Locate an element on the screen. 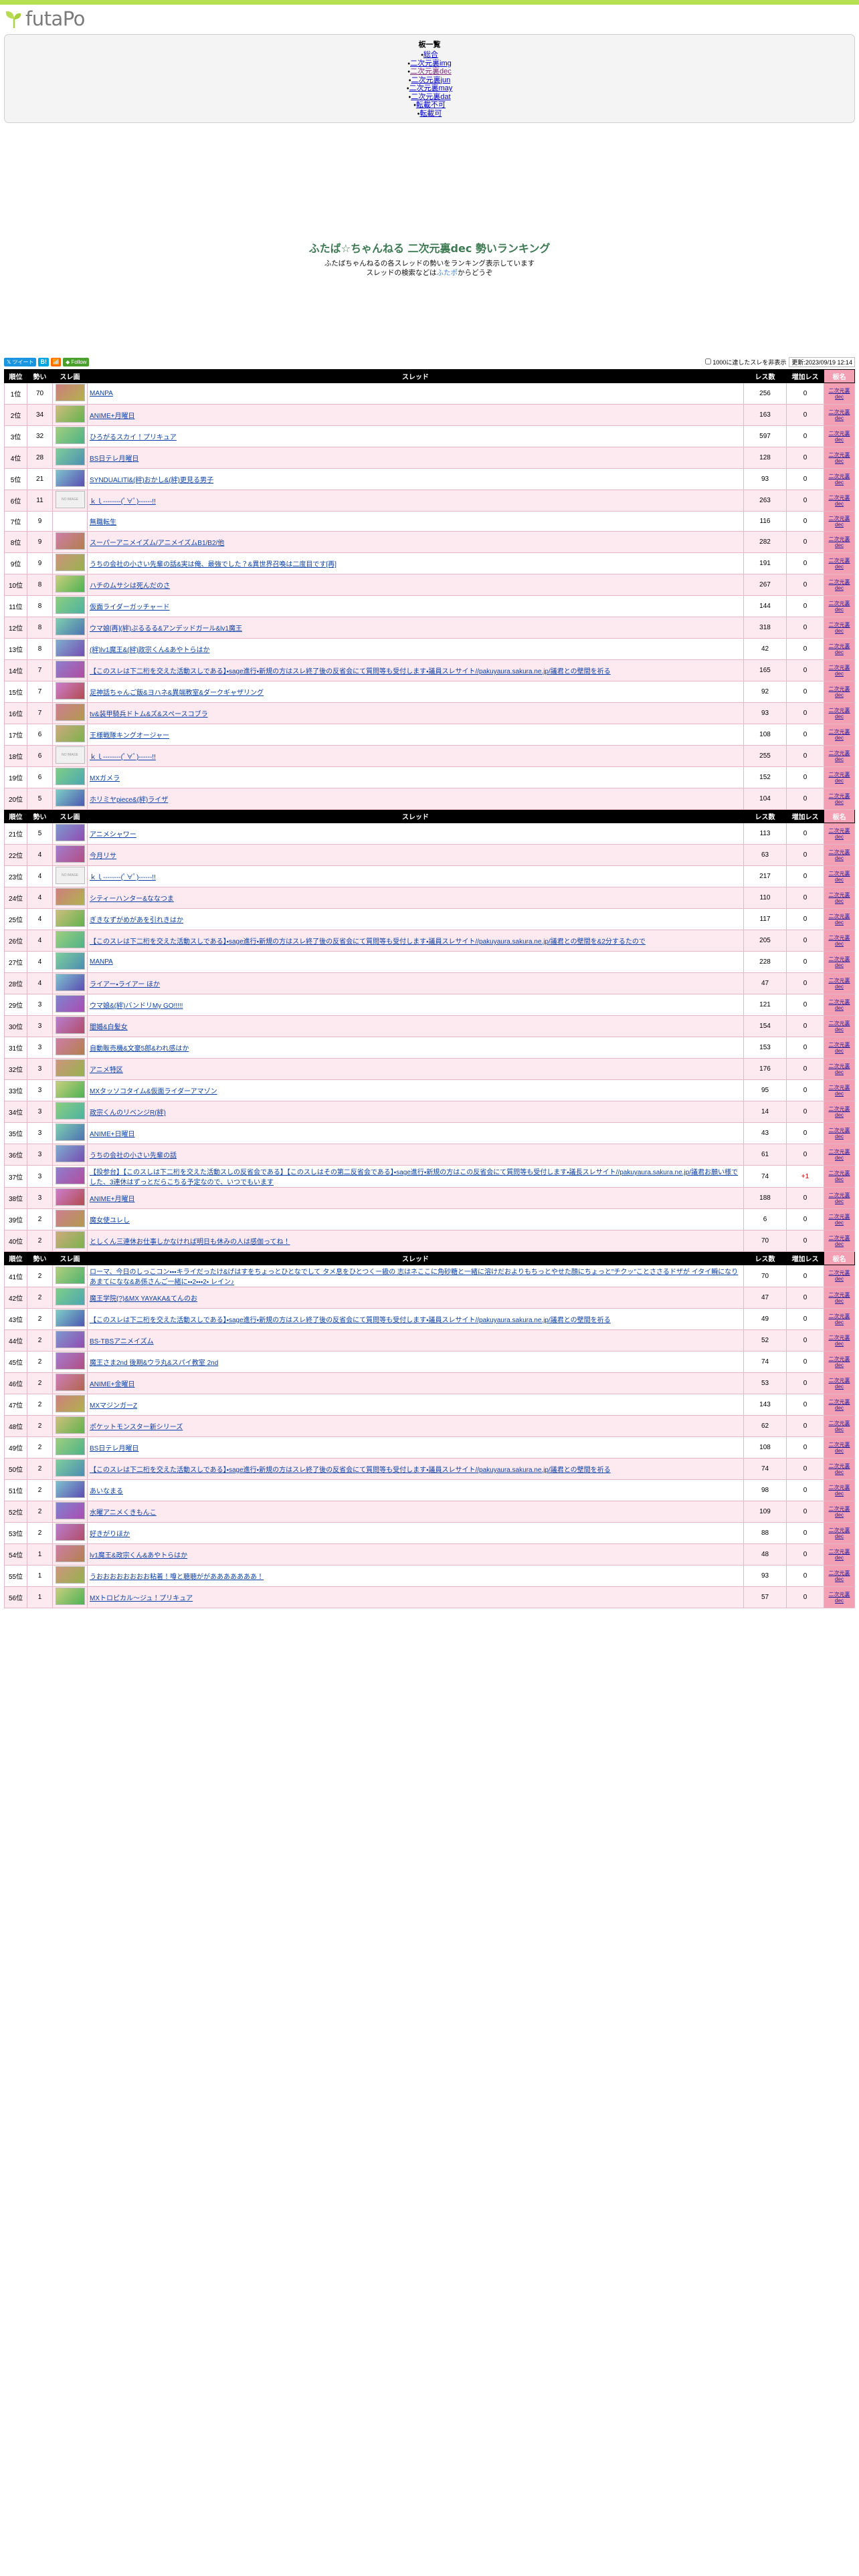 This screenshot has height=2576, width=859. thread-link: 今月リサ is located at coordinates (103, 856).